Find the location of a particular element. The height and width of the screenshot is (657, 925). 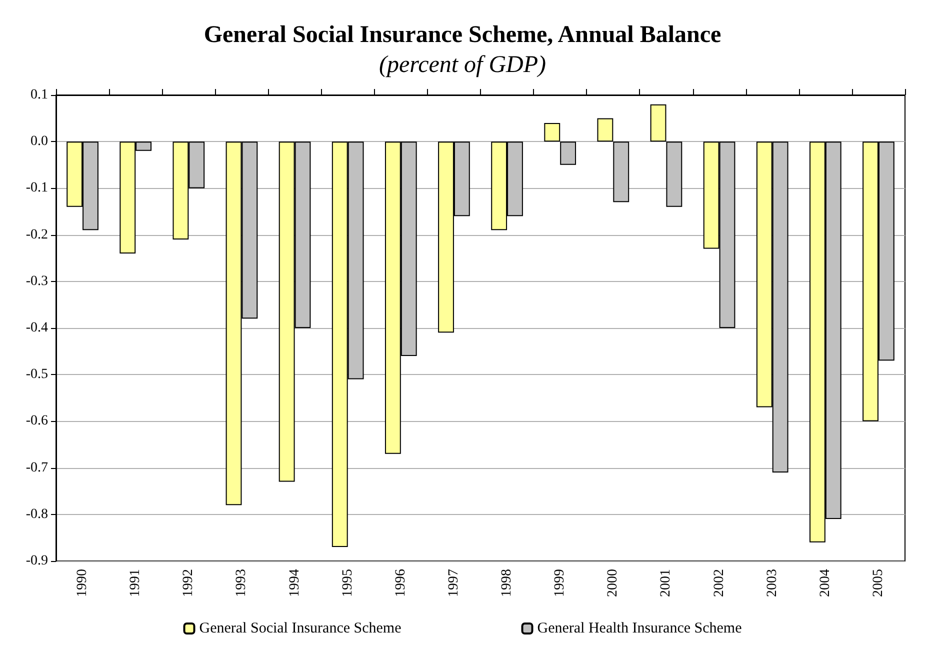

y-tick-label: -0.4 is located at coordinates (37, 328).